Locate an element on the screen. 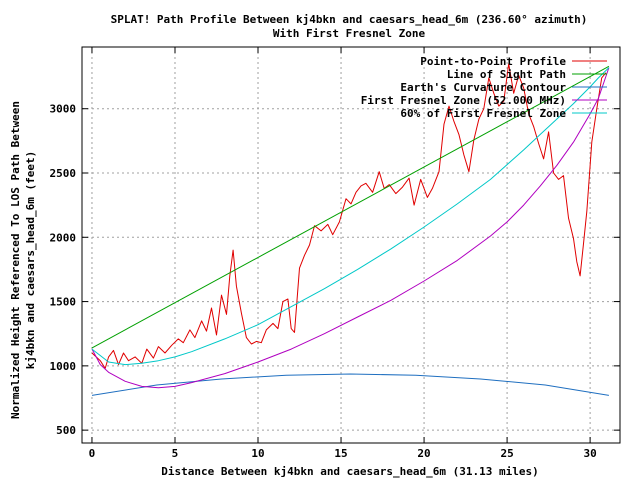 The height and width of the screenshot is (480, 640). x-tick-label: 15 is located at coordinates (340, 453).